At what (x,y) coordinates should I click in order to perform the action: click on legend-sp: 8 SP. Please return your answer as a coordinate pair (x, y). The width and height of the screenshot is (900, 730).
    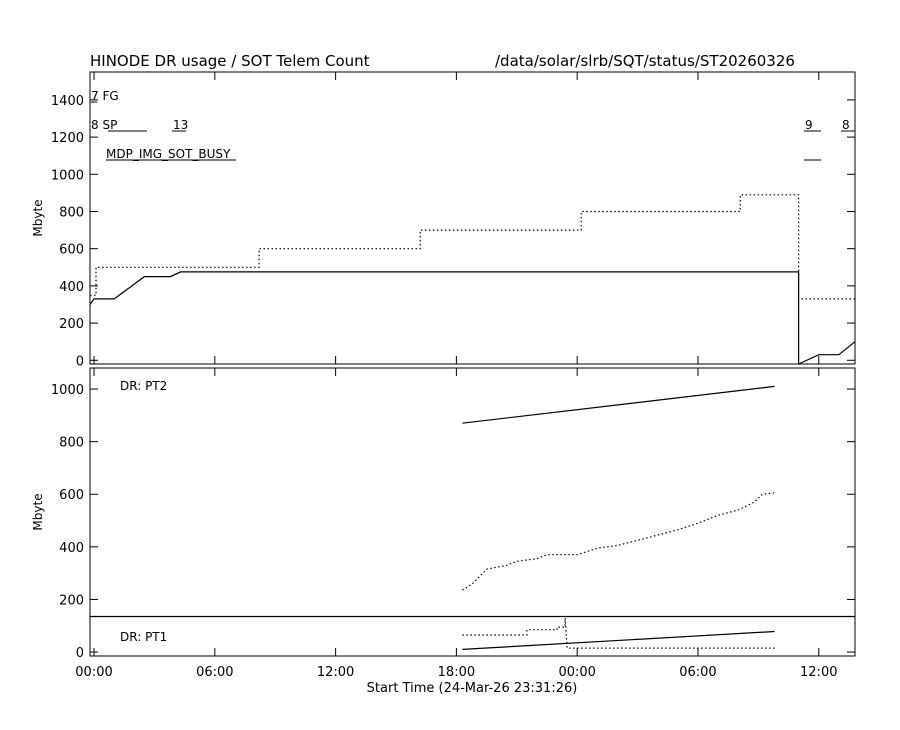
    Looking at the image, I should click on (104, 125).